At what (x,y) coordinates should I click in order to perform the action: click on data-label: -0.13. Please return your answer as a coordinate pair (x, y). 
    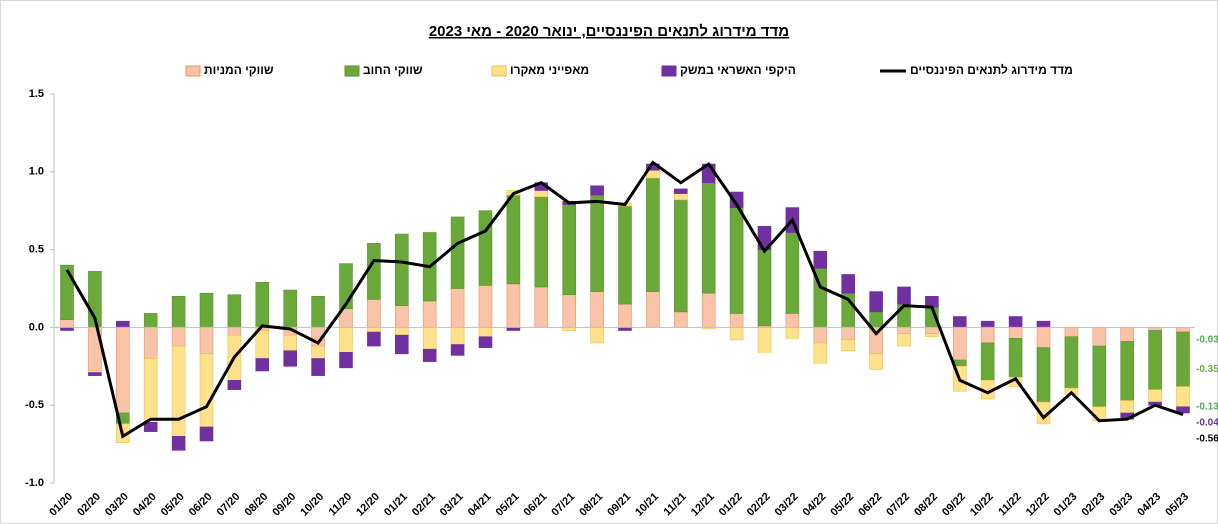
    Looking at the image, I should click on (1207, 406).